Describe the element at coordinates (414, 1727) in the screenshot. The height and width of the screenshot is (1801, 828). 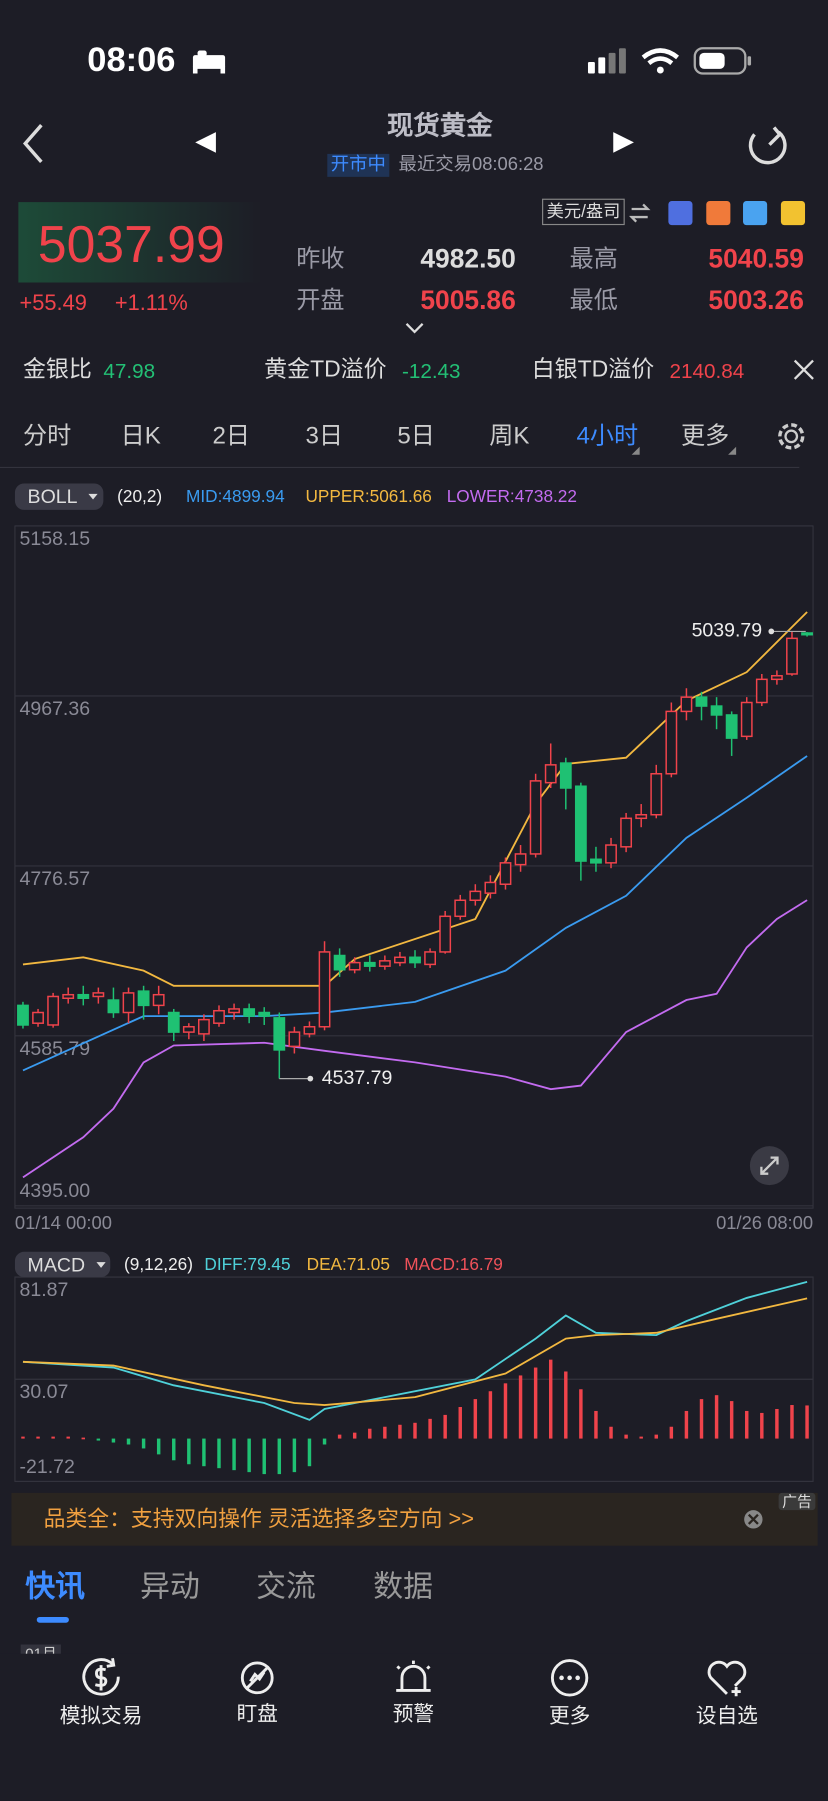
I see `bottom-nav` at that location.